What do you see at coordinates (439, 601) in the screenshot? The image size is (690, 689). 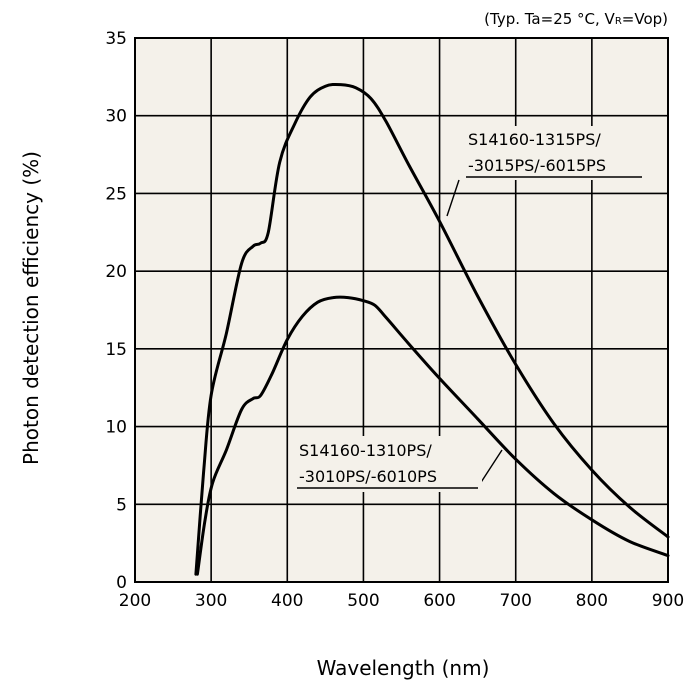 I see `x-tick-label: 600` at bounding box center [439, 601].